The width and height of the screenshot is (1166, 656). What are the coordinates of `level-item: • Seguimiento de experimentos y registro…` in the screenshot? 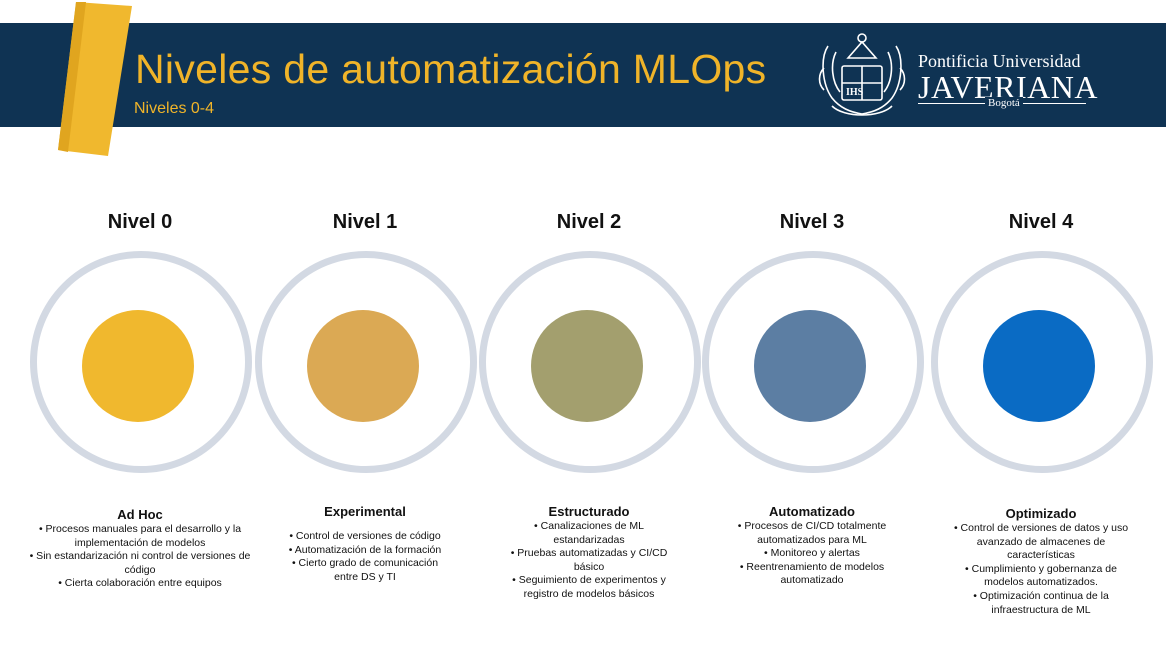 It's located at (589, 587).